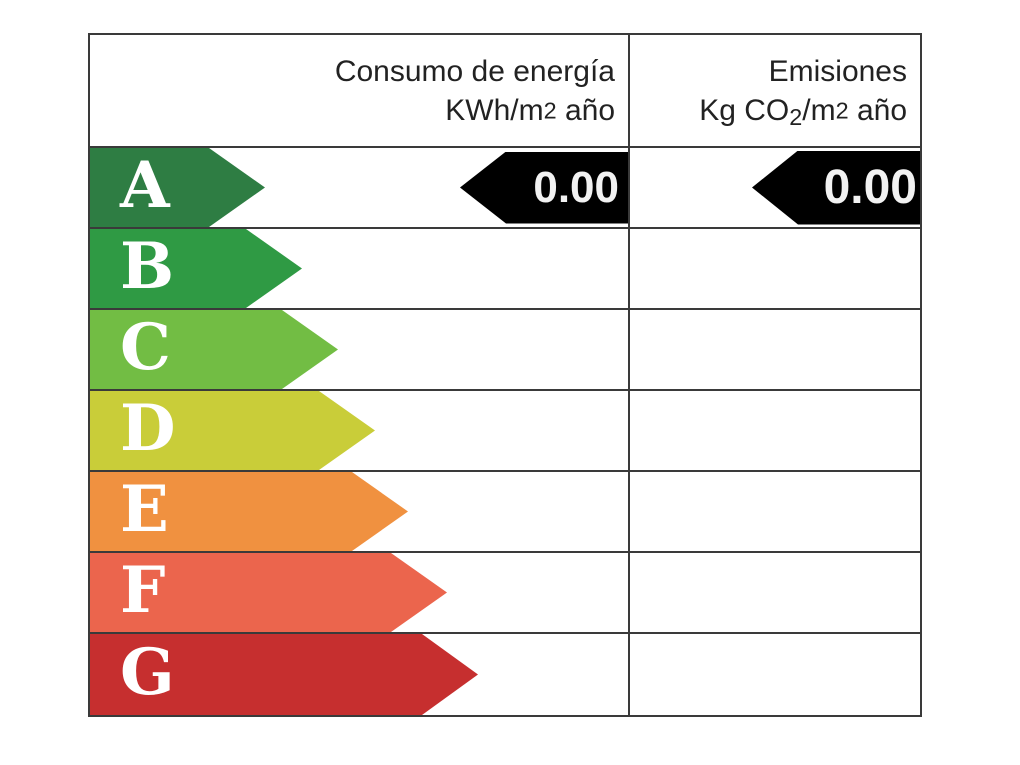  What do you see at coordinates (775, 512) in the screenshot?
I see `row-e-emissions-cell` at bounding box center [775, 512].